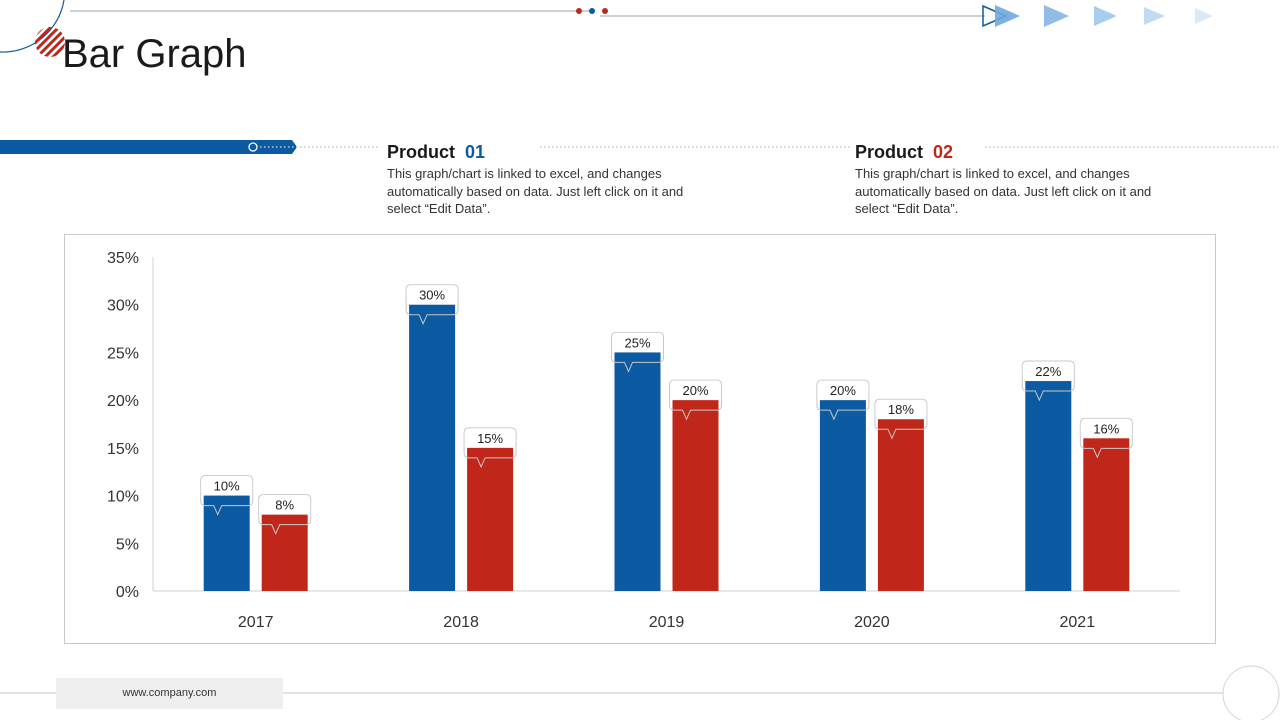 This screenshot has height=720, width=1280. I want to click on page-title: Bar Graph, so click(154, 54).